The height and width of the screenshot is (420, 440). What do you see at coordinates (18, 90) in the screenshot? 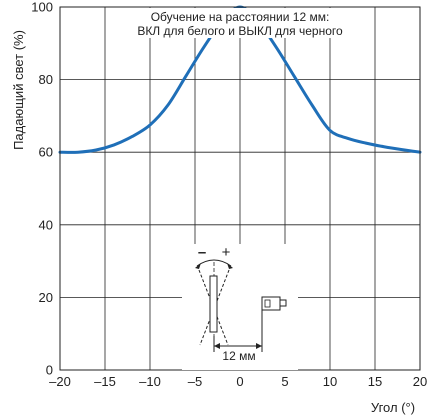
I see `y-axis-label: Падающий свет (%)` at bounding box center [18, 90].